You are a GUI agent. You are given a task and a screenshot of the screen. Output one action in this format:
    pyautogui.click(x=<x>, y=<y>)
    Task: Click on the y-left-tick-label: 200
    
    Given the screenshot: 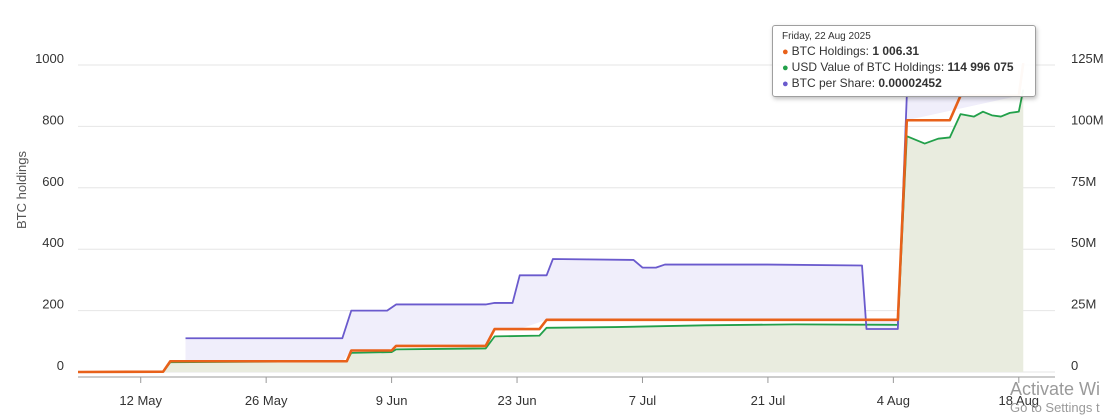 What is the action you would take?
    pyautogui.click(x=53, y=304)
    